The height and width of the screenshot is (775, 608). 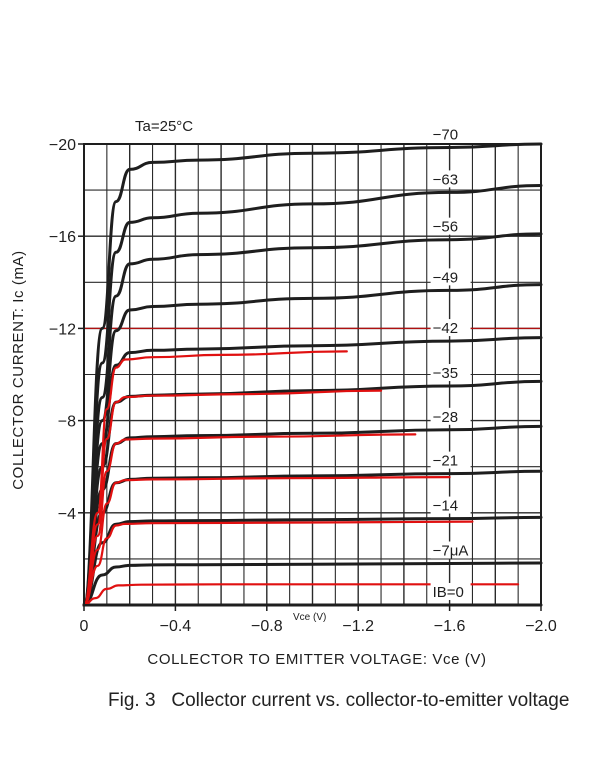 What do you see at coordinates (62, 145) in the screenshot?
I see `y-tick-label: −20` at bounding box center [62, 145].